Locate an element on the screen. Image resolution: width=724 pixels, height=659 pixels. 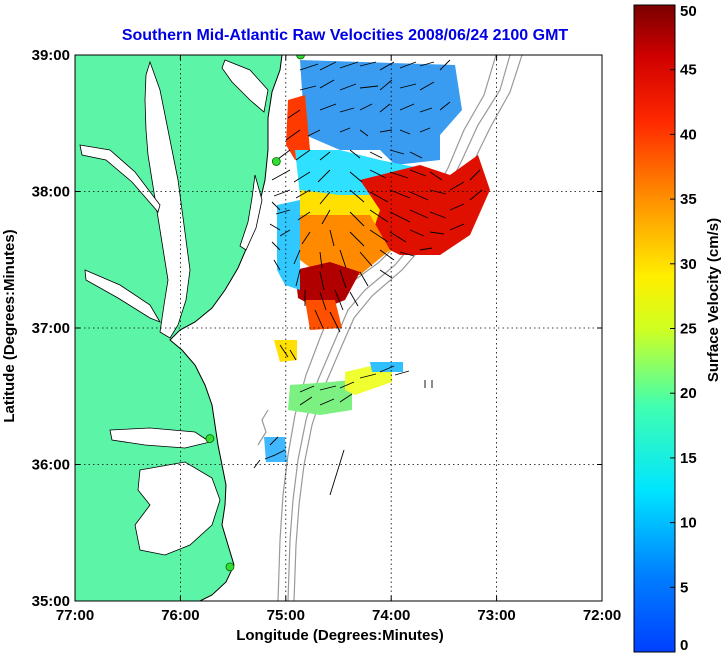
velocity-patch-north is located at coordinates (381, 112).